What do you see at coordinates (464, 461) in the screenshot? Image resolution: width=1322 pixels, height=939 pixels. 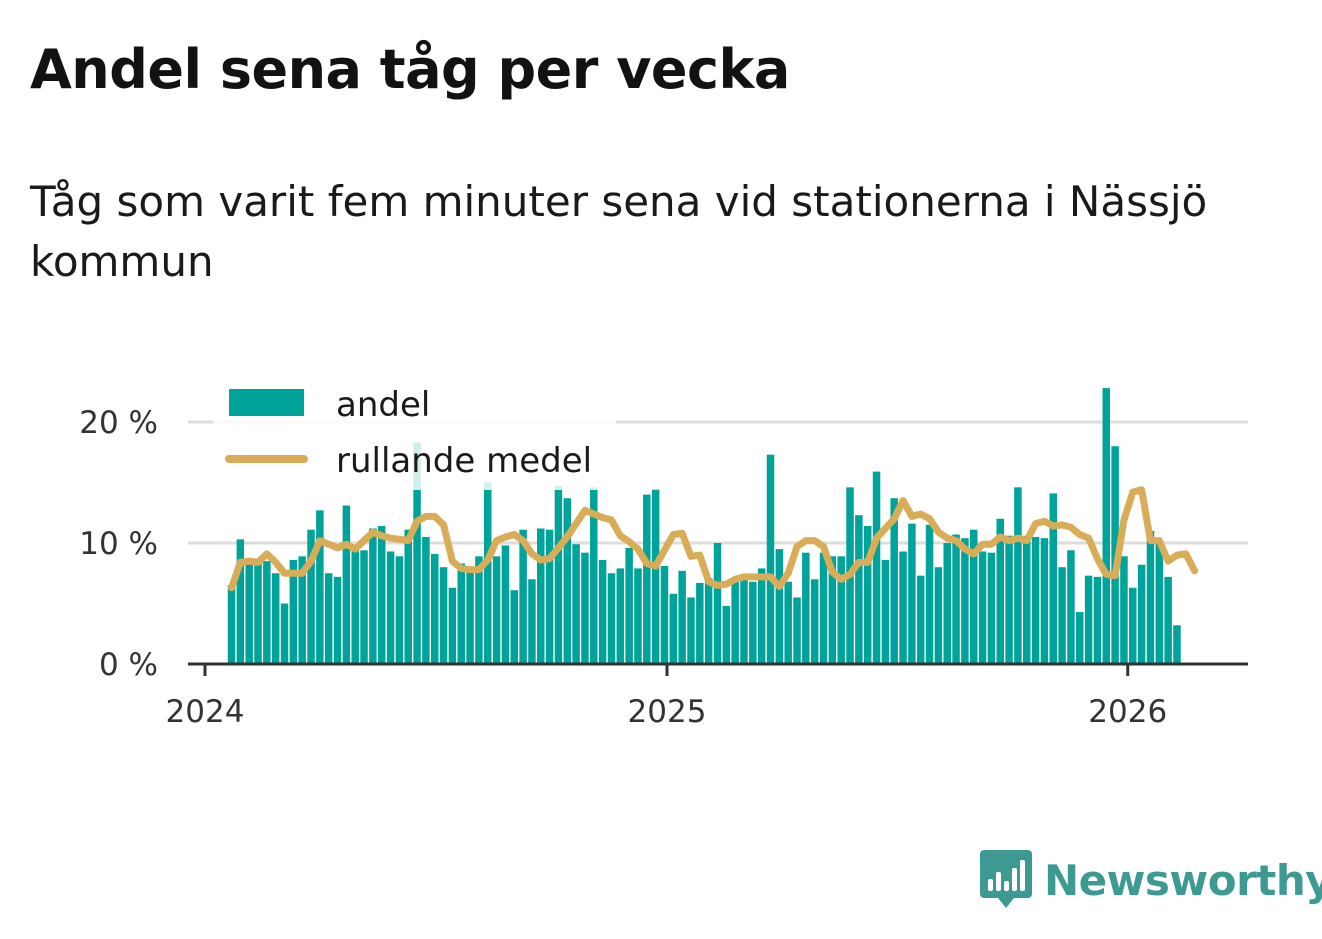 I see `legend-label-rullande-medel: rullande medel` at bounding box center [464, 461].